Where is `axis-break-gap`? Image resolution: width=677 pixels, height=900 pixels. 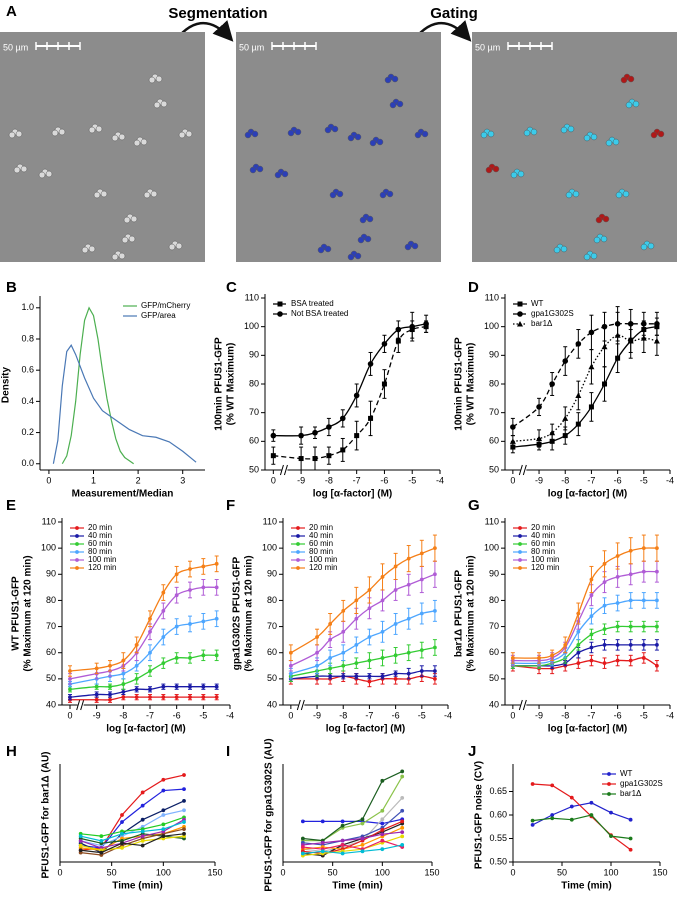 axis-break-gap is located at coordinates (284, 470).